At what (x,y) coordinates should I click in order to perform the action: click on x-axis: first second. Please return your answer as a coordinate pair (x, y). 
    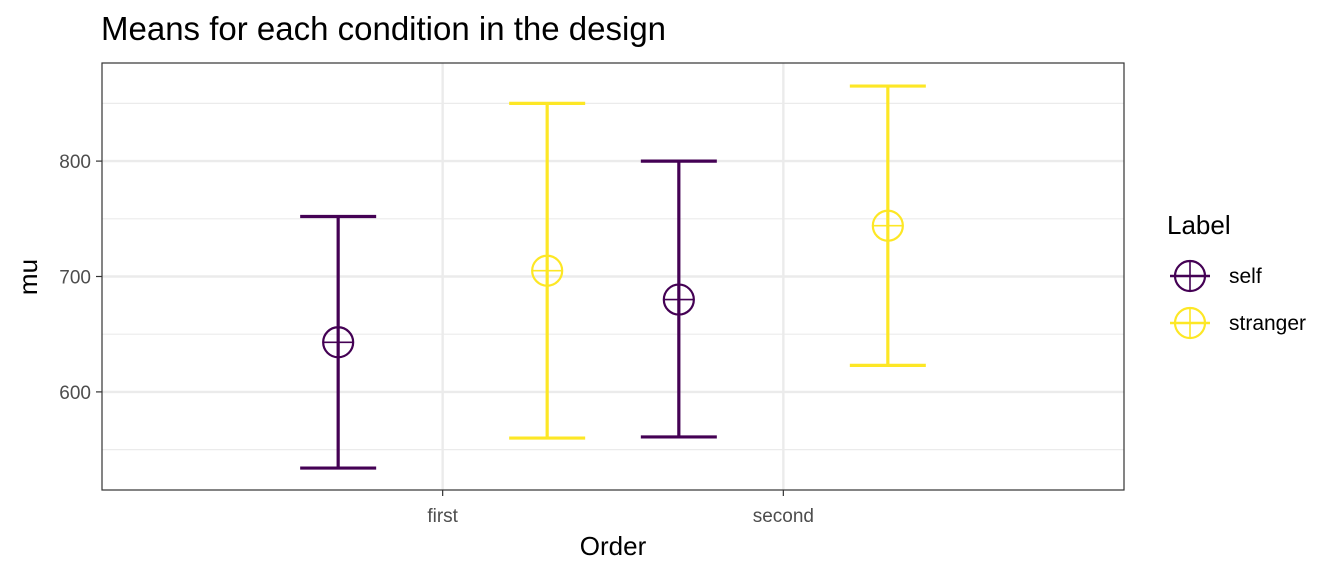
    Looking at the image, I should click on (620, 508).